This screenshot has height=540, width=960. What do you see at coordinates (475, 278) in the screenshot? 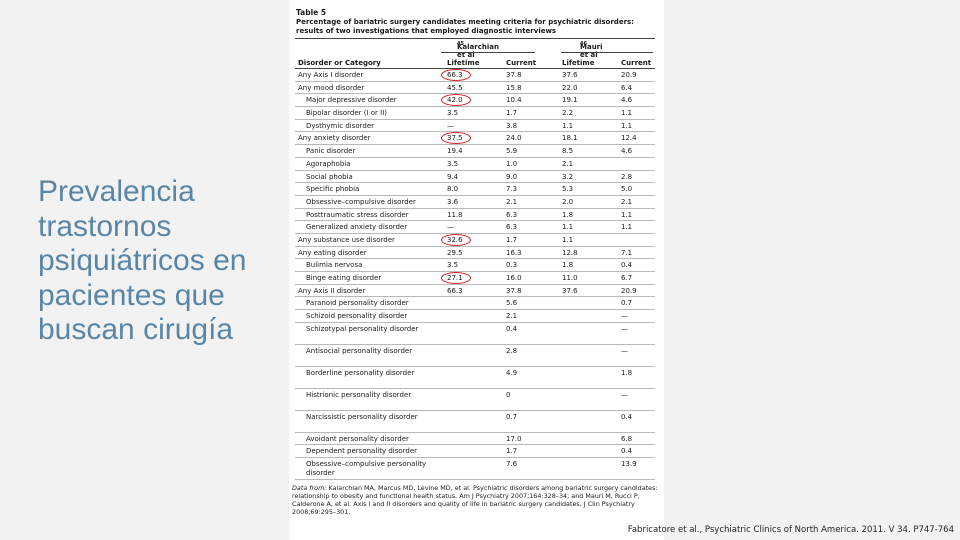
I see `table-row: Binge eating disorder 27.1 16.0 11.0 6.7` at bounding box center [475, 278].